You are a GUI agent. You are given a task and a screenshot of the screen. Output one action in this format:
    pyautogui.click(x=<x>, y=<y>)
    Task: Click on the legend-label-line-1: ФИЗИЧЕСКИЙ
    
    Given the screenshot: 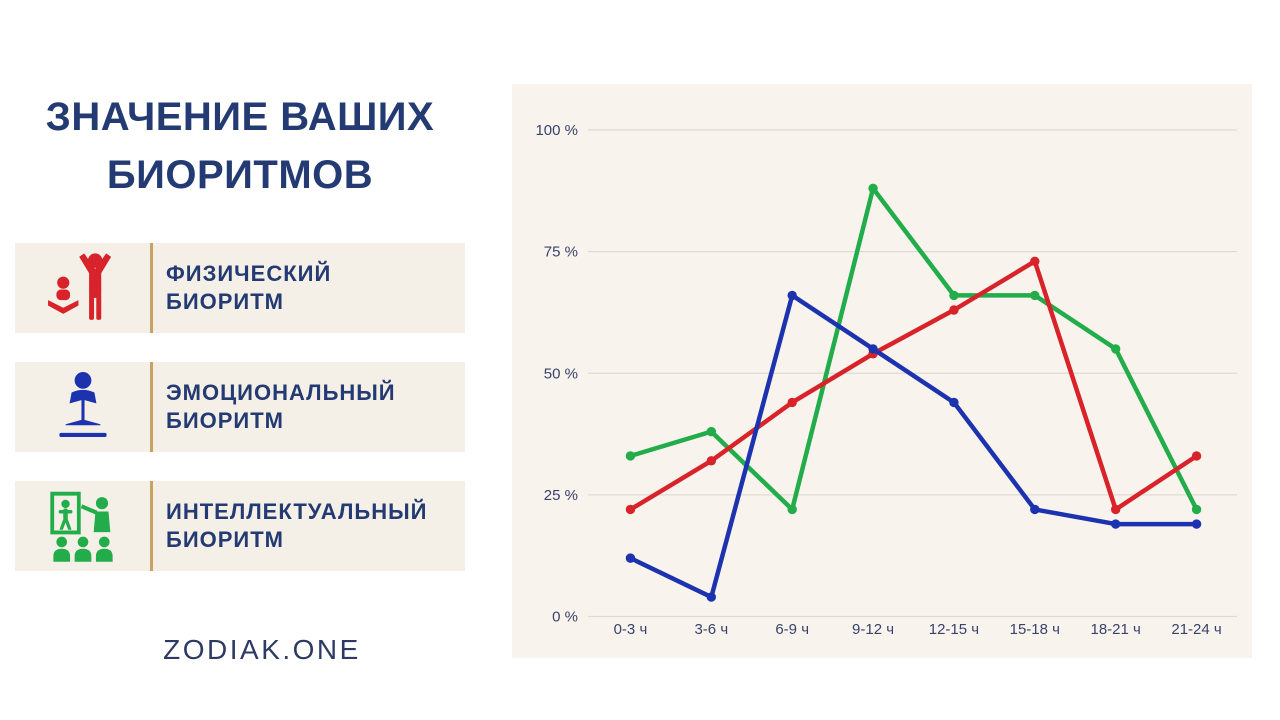 What is the action you would take?
    pyautogui.click(x=249, y=273)
    